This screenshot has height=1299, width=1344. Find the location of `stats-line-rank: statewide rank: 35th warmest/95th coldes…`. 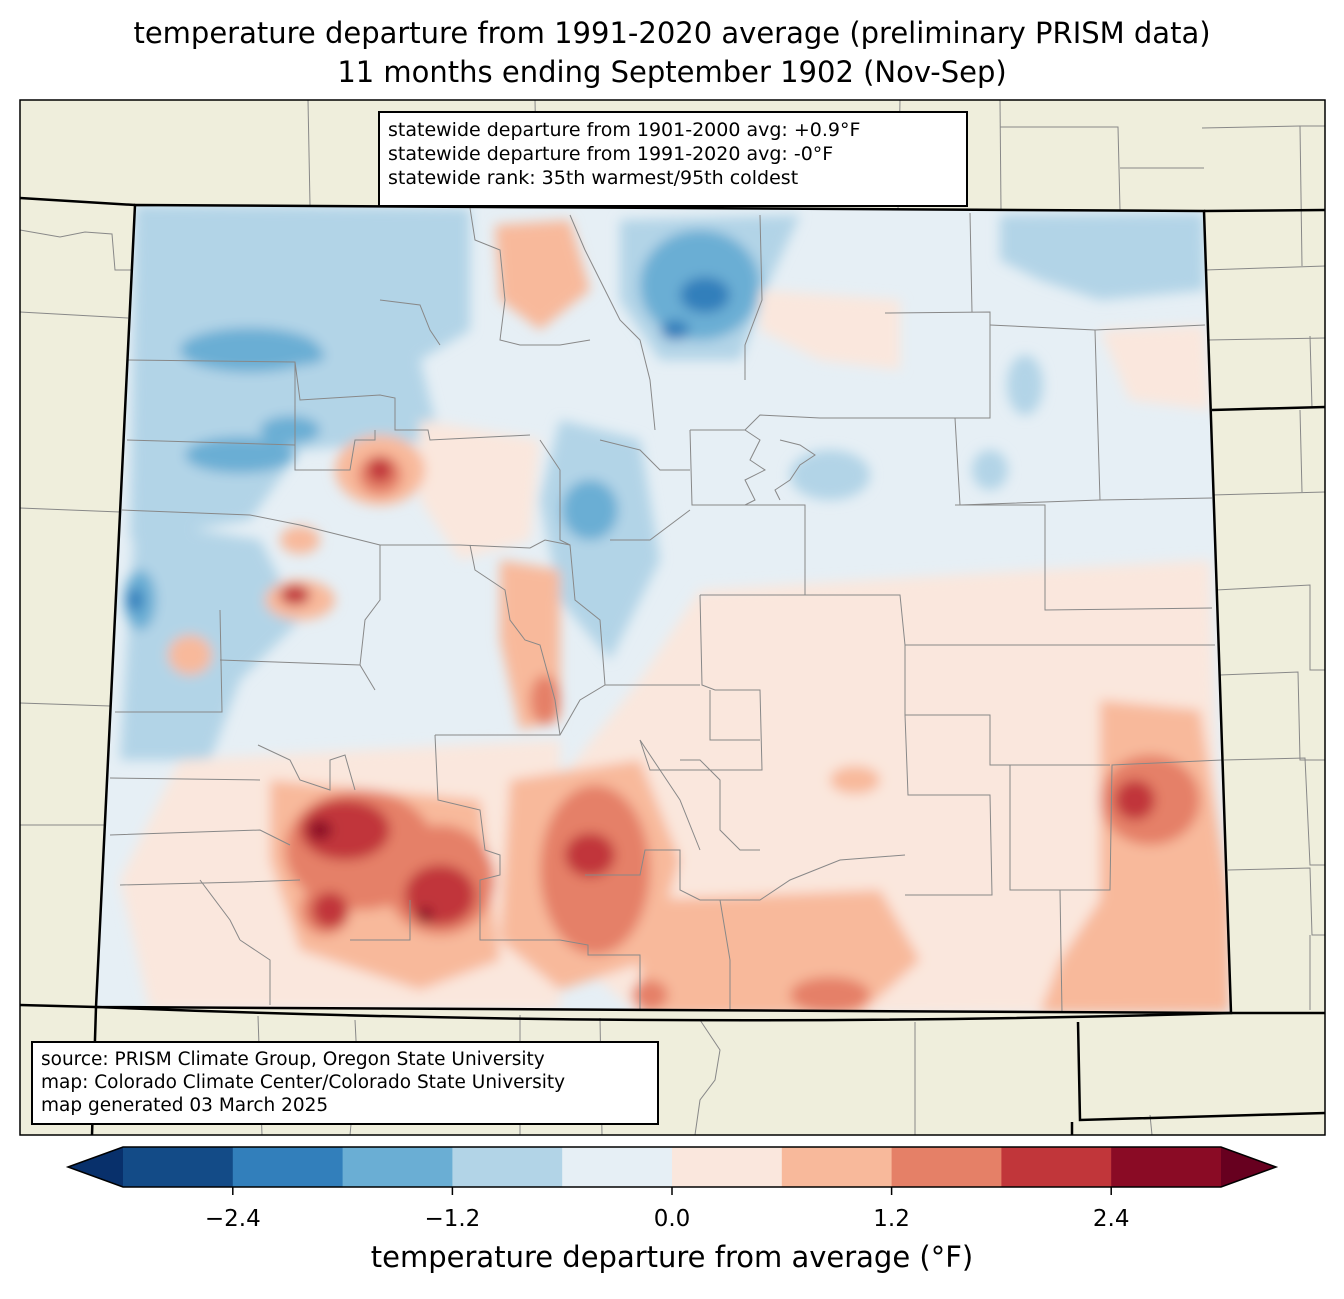

stats-line-rank: statewide rank: 35th warmest/95th coldes… is located at coordinates (593, 178).